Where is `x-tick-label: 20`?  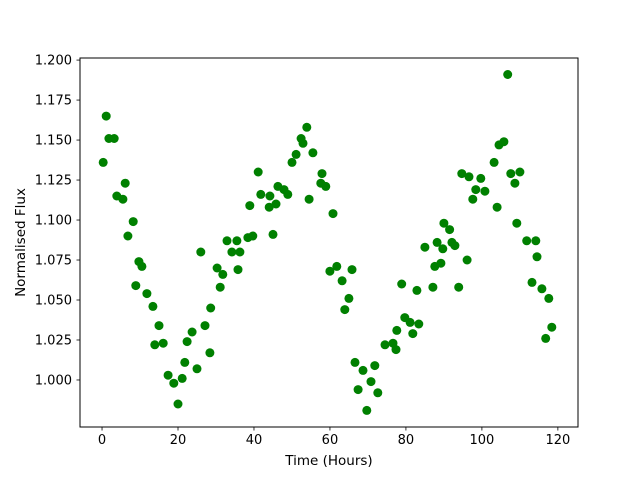 x-tick-label: 20 is located at coordinates (178, 440).